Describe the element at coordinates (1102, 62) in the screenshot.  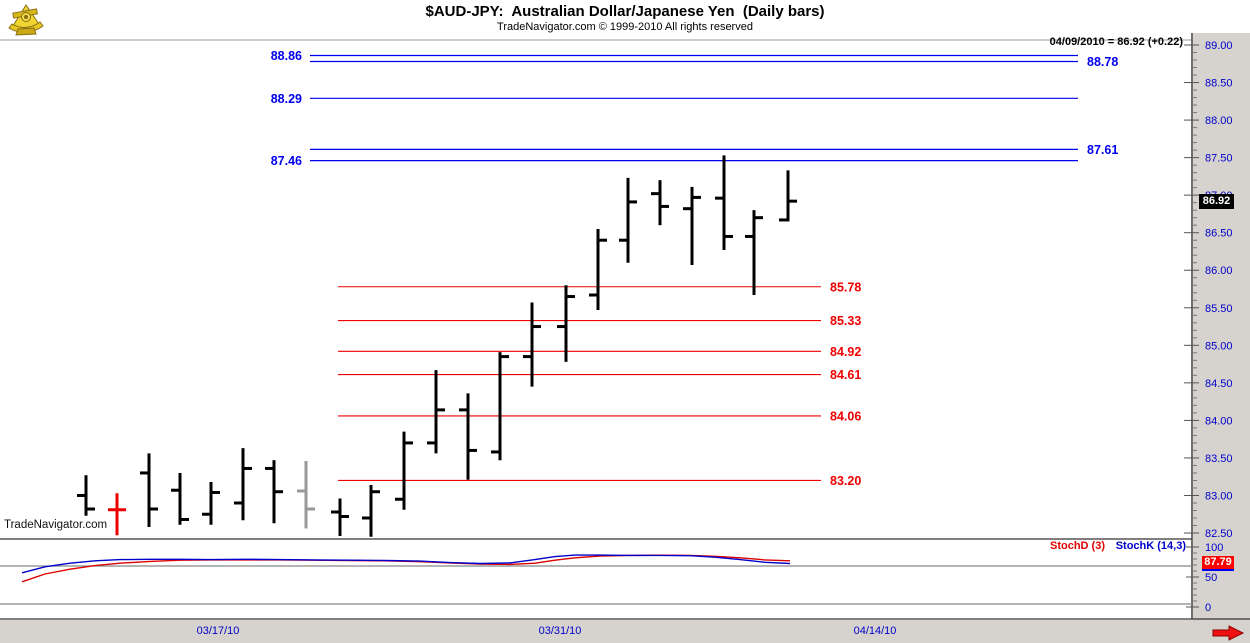
I see `resistance-label: 88.78` at that location.